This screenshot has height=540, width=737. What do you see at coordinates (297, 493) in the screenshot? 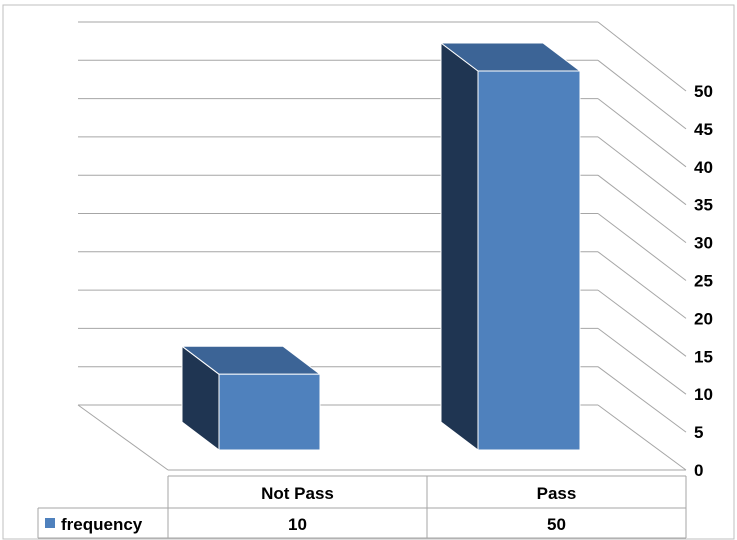
I see `x-category-label: Not Pass` at bounding box center [297, 493].